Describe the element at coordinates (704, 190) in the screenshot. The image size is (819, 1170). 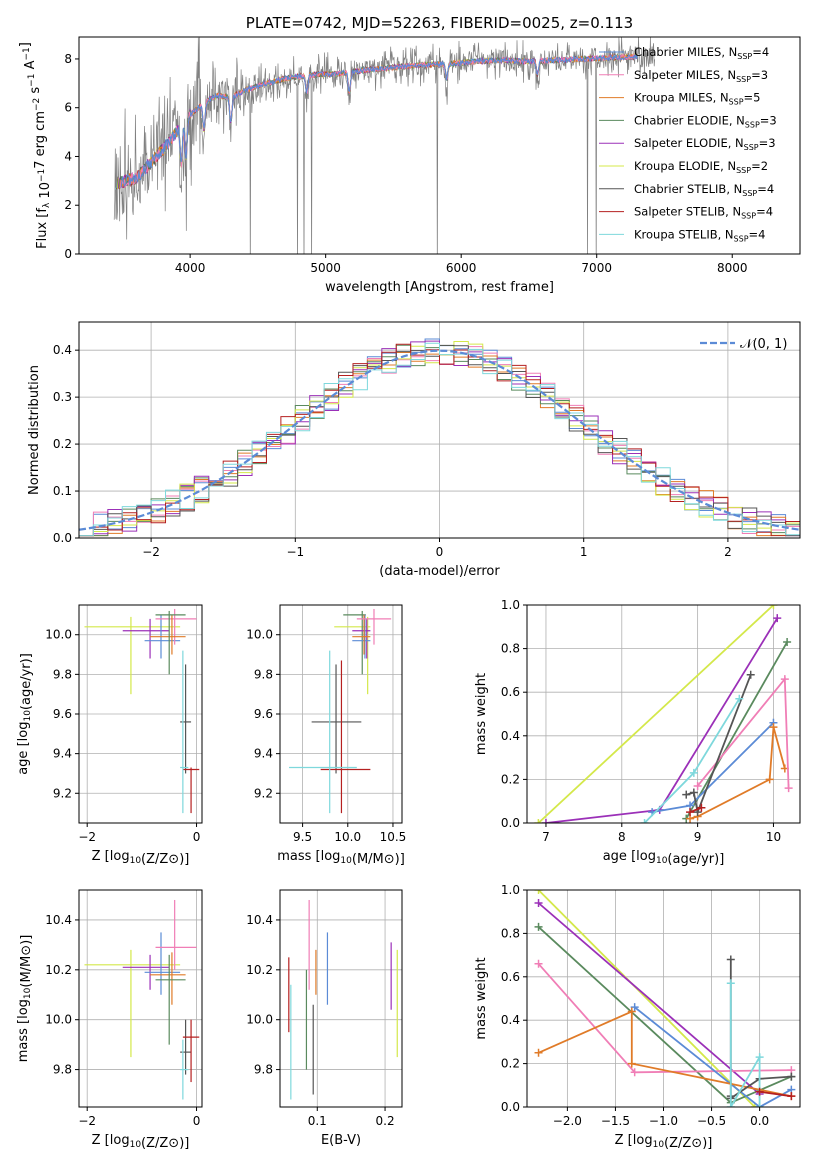
I see `legend-label: Chabrier STELIB, NSSP=4` at that location.